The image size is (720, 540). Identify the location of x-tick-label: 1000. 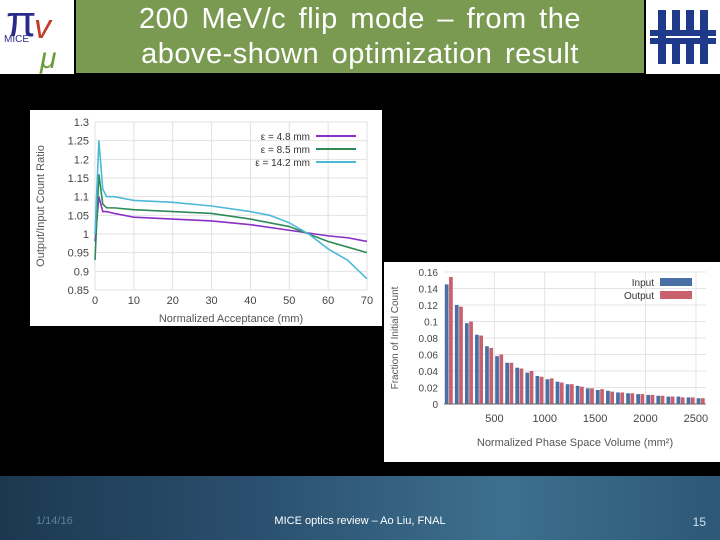
(545, 419).